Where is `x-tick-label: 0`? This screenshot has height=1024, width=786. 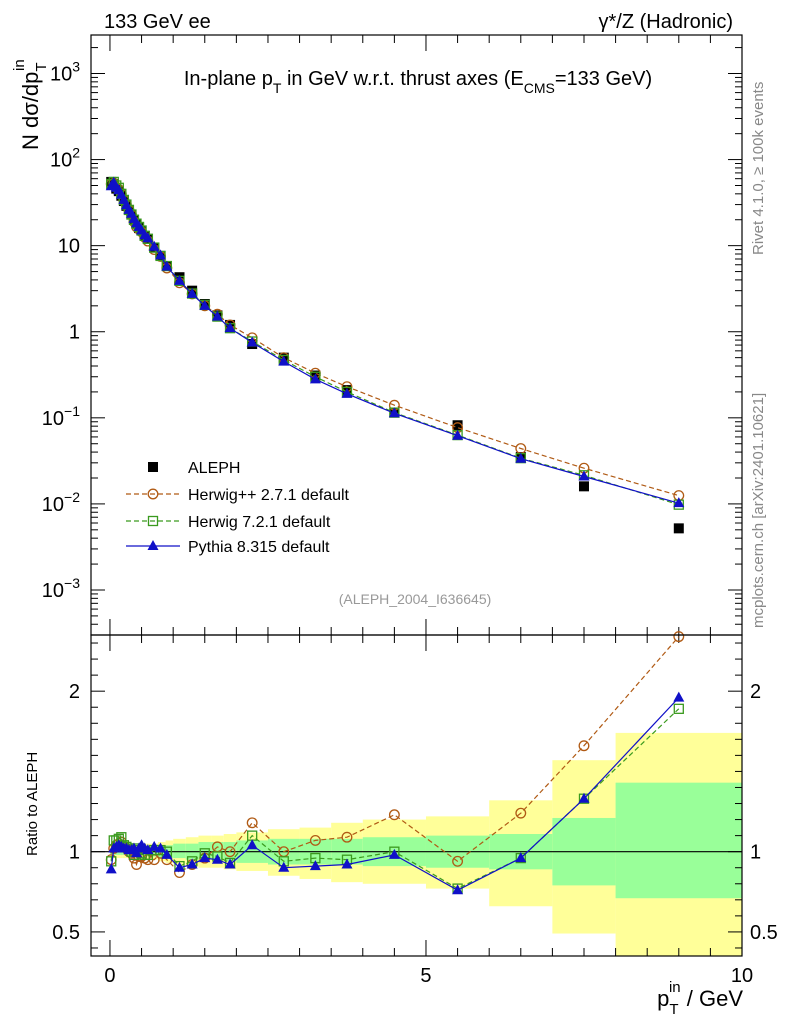 x-tick-label: 0 is located at coordinates (109, 976).